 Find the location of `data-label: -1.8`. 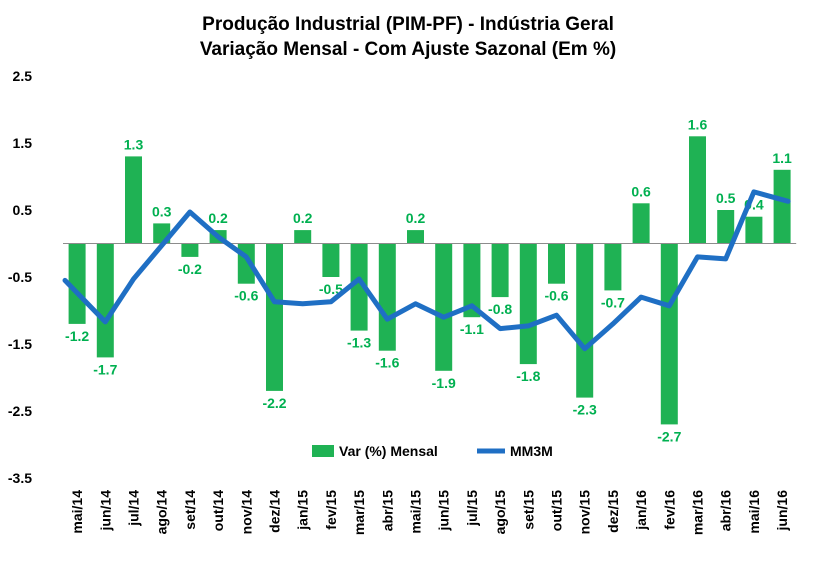

data-label: -1.8 is located at coordinates (528, 376).